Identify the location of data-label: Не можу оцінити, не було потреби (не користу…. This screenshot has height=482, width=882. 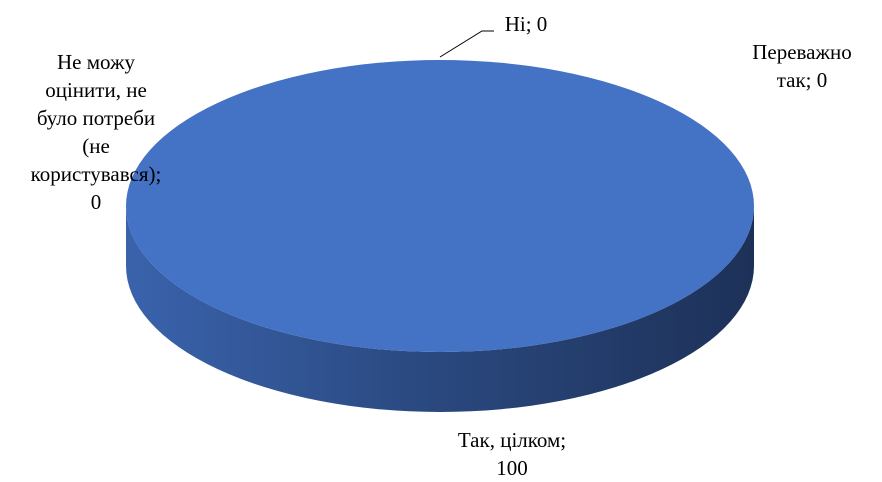
(96, 132).